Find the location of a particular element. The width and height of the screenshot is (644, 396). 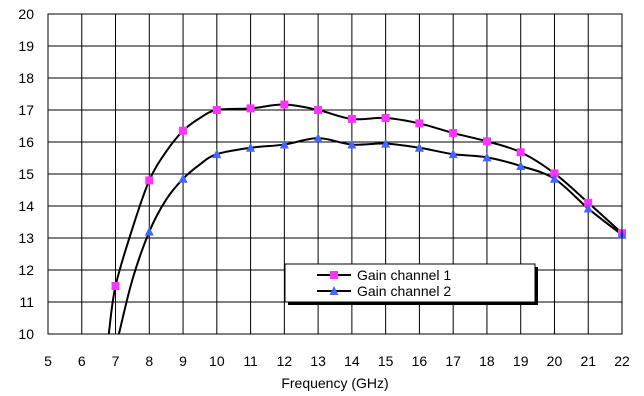

x-tick-label: 13 is located at coordinates (318, 361).